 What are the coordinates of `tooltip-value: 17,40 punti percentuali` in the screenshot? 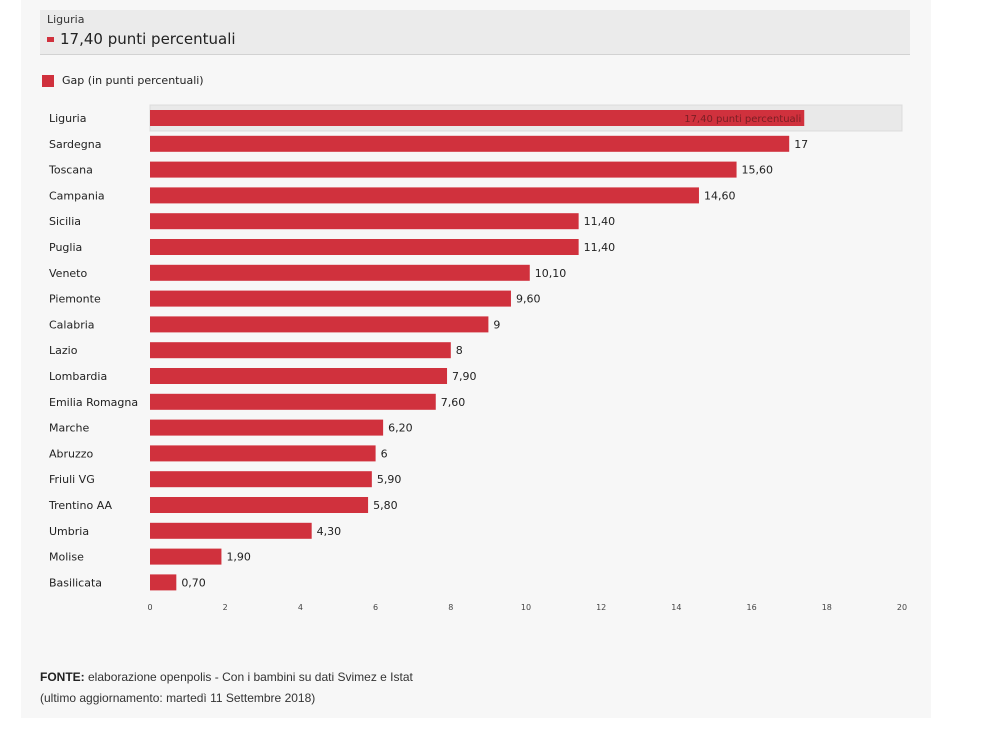 It's located at (148, 39).